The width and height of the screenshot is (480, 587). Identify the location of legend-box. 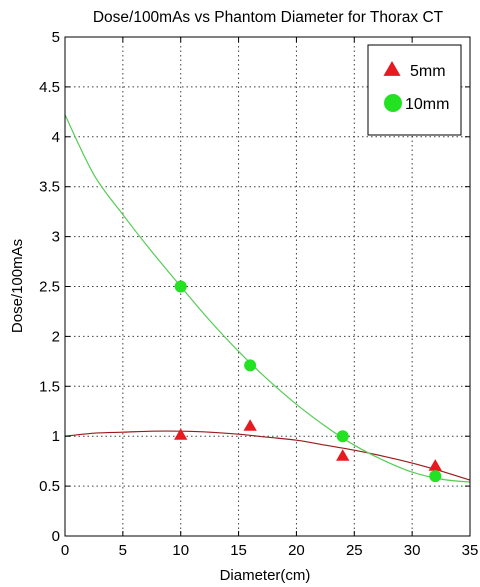
(414, 90).